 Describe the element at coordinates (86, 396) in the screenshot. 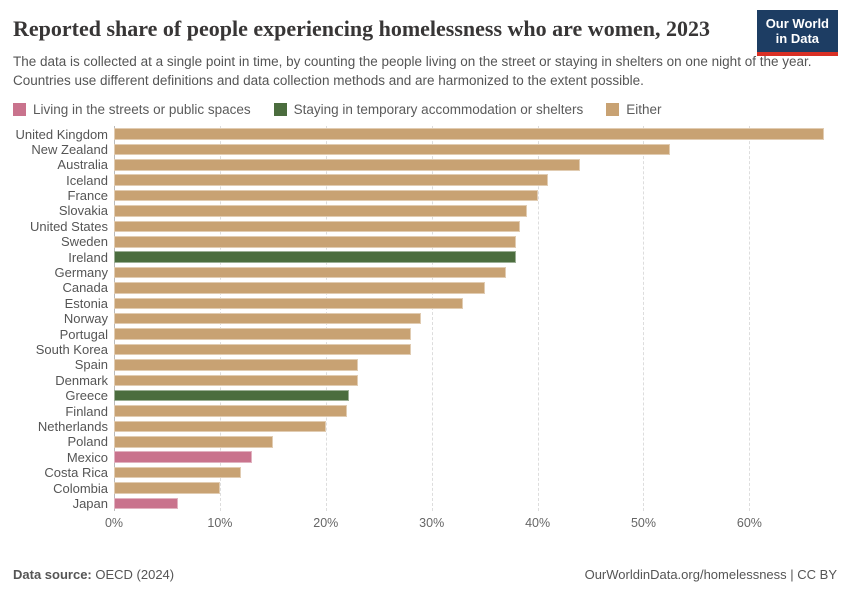

I see `country-label: Greece` at that location.